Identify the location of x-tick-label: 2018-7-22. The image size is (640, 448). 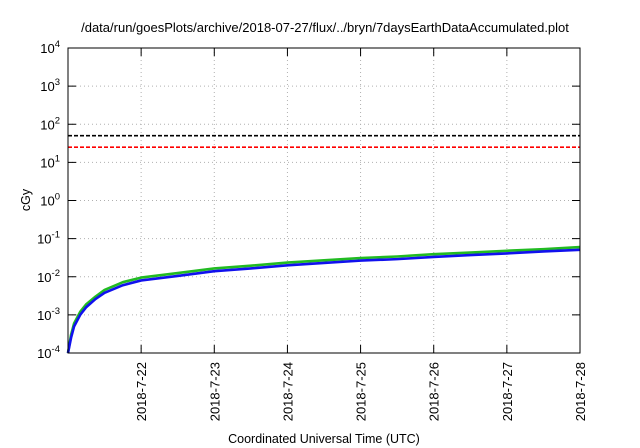
(141, 391).